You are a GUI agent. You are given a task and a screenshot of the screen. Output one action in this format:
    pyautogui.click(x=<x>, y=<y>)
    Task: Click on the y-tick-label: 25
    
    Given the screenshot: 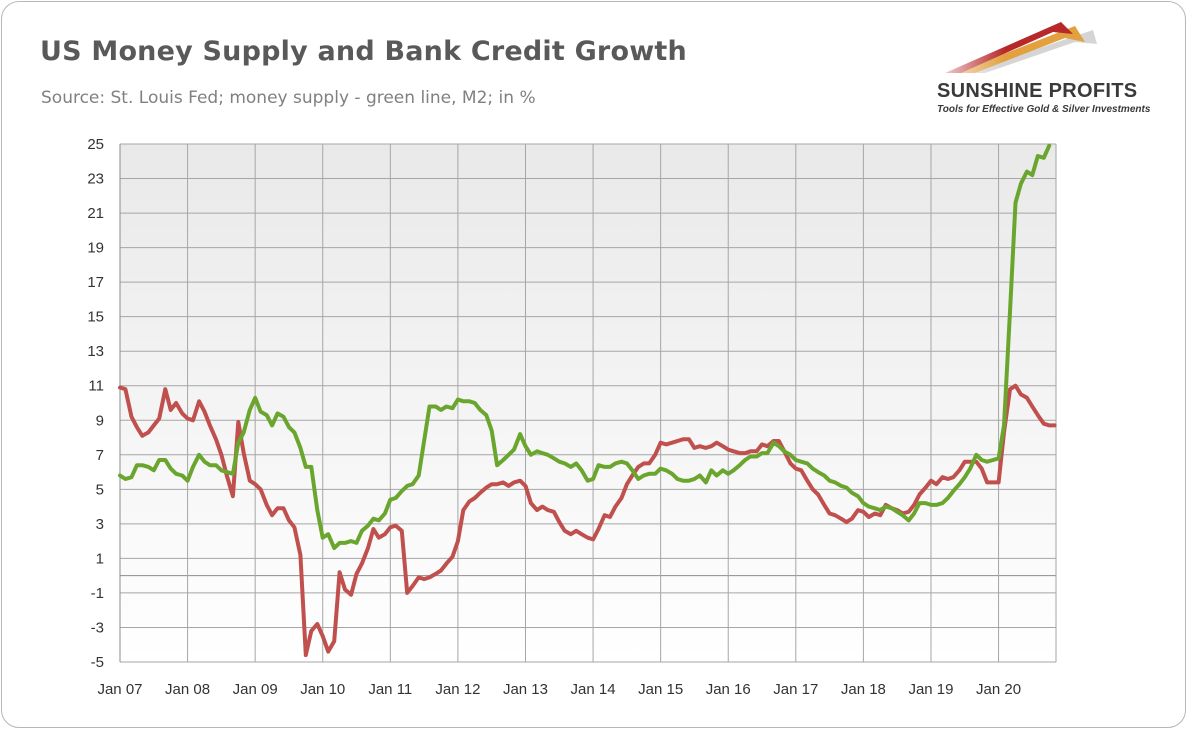 What is the action you would take?
    pyautogui.click(x=95, y=144)
    